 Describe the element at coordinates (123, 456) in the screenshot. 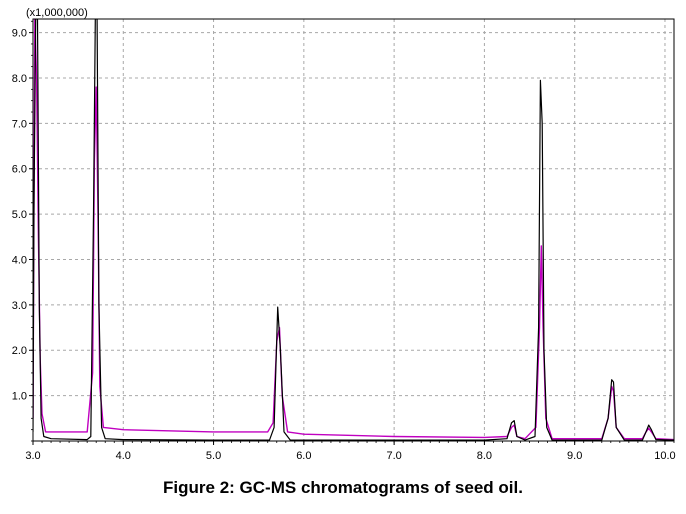

I see `x-tick-label: 4.0` at that location.